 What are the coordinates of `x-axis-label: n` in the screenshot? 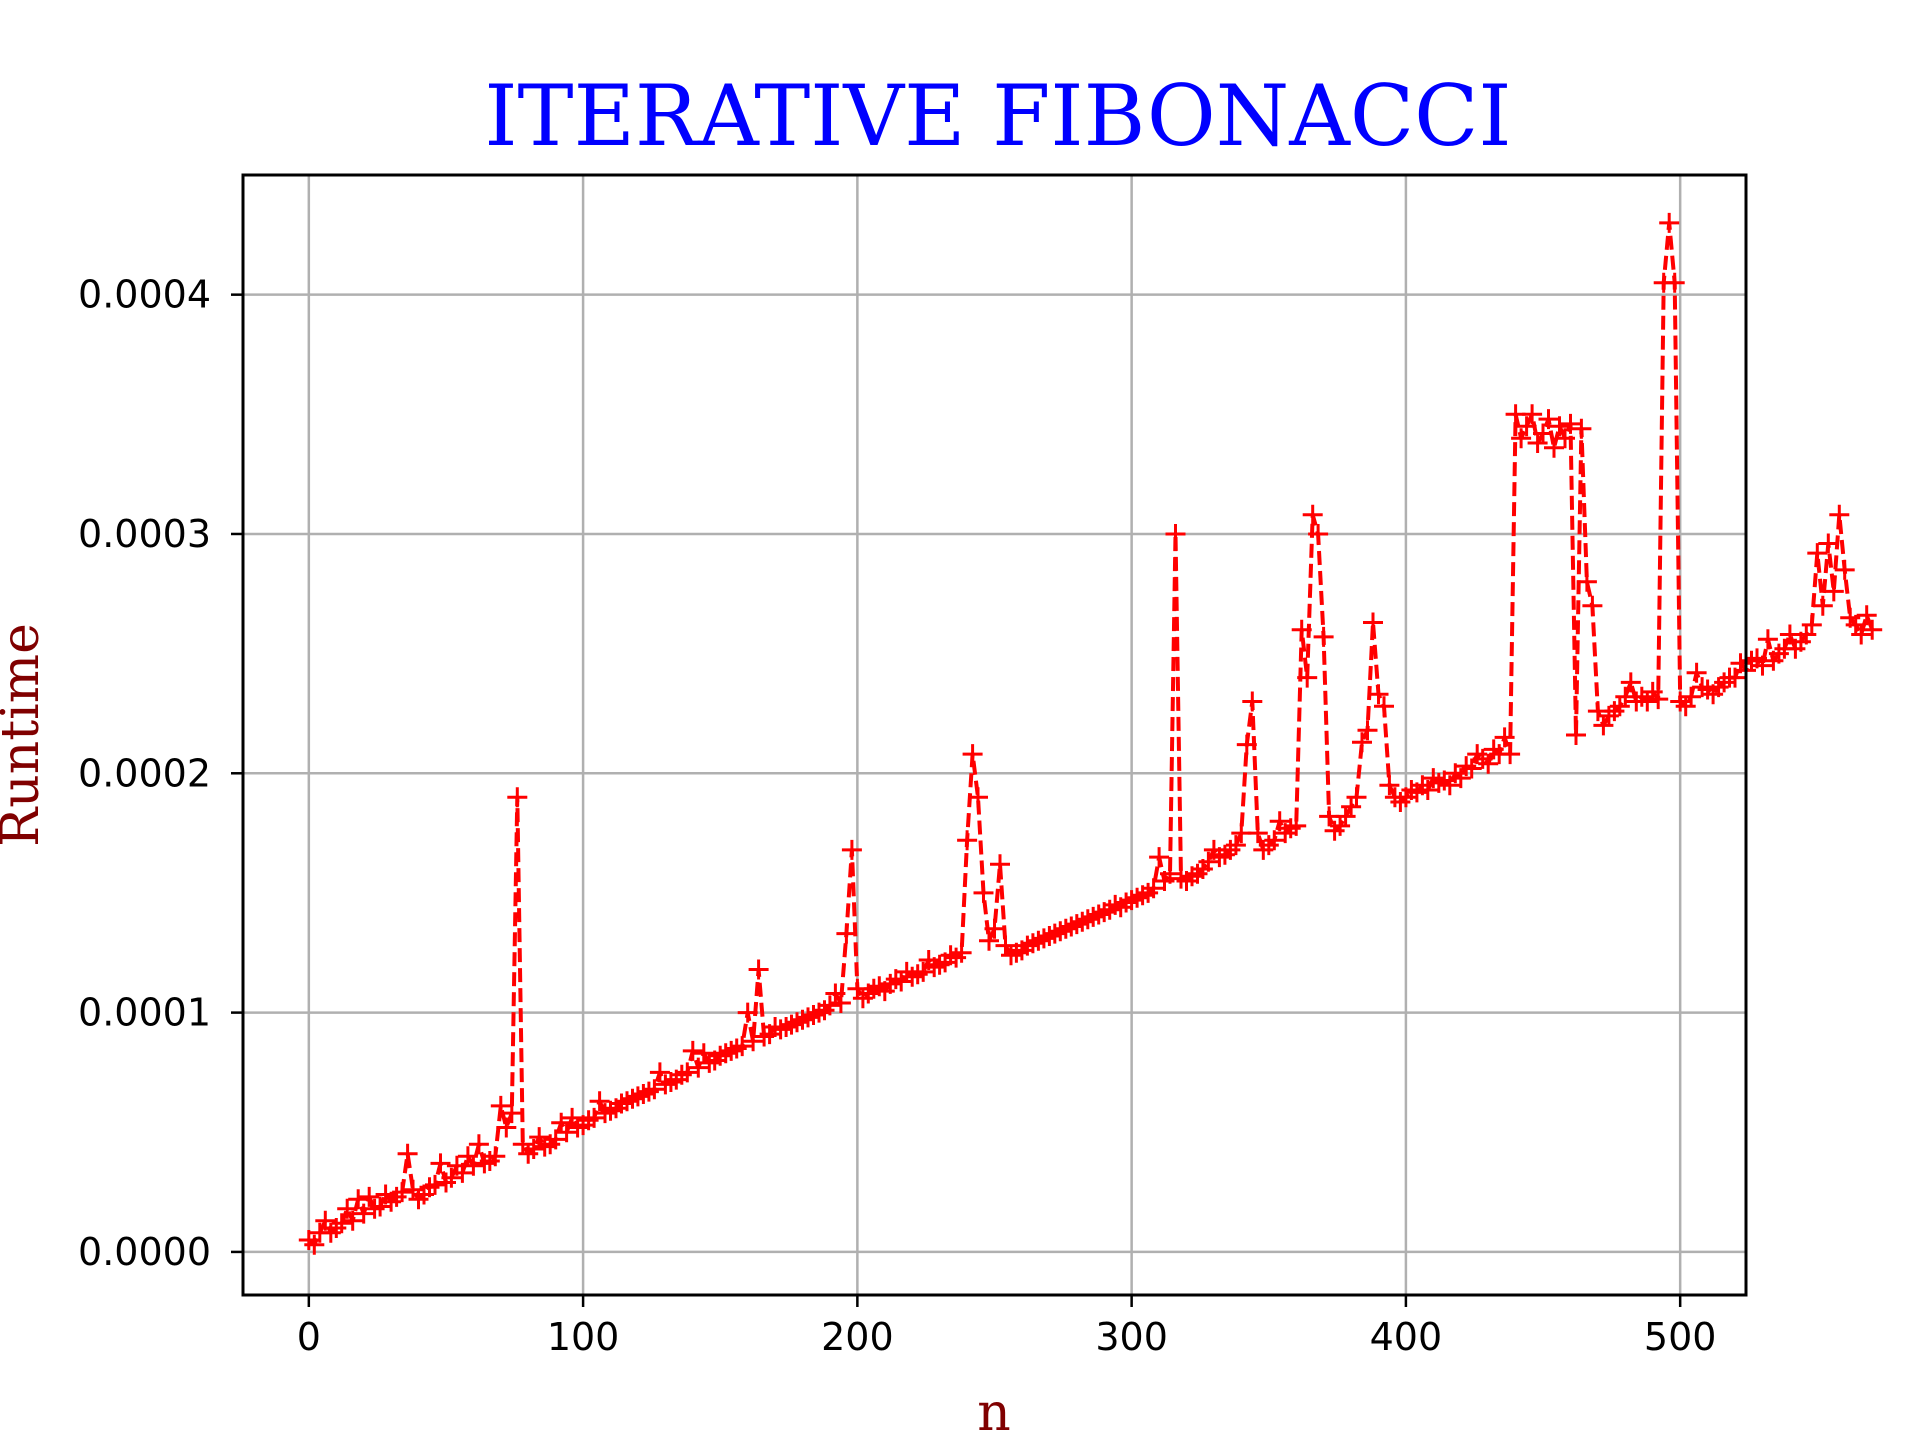 It's located at (994, 1411).